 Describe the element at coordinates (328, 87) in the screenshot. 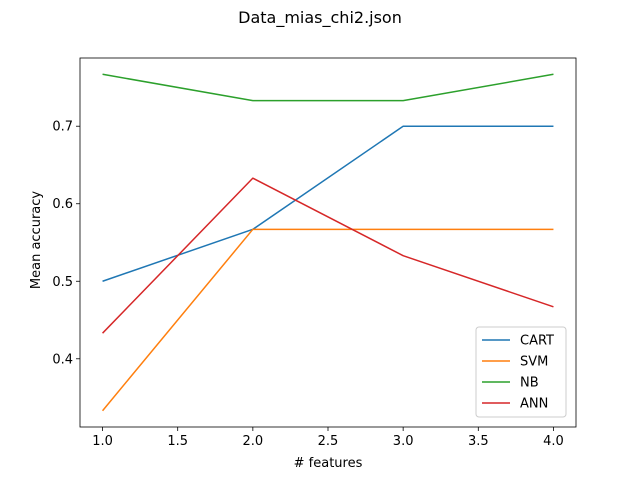

I see `series-line-nb` at that location.